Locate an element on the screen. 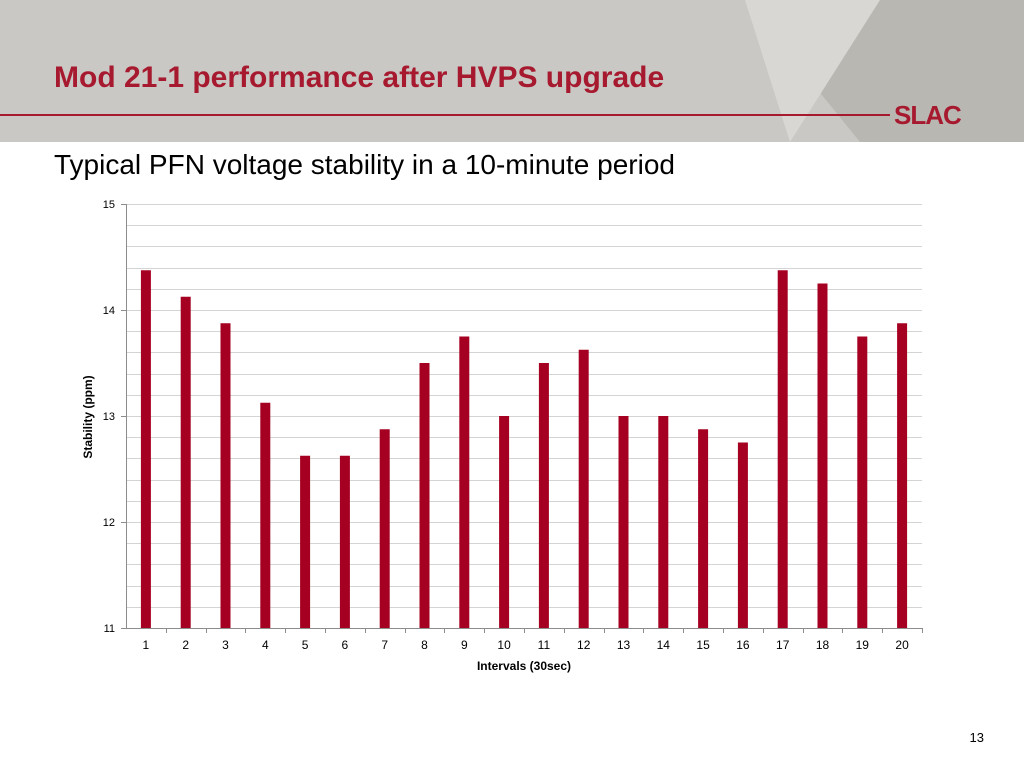 The width and height of the screenshot is (1024, 768). x-axis-title: Intervals (30sec) is located at coordinates (524, 666).